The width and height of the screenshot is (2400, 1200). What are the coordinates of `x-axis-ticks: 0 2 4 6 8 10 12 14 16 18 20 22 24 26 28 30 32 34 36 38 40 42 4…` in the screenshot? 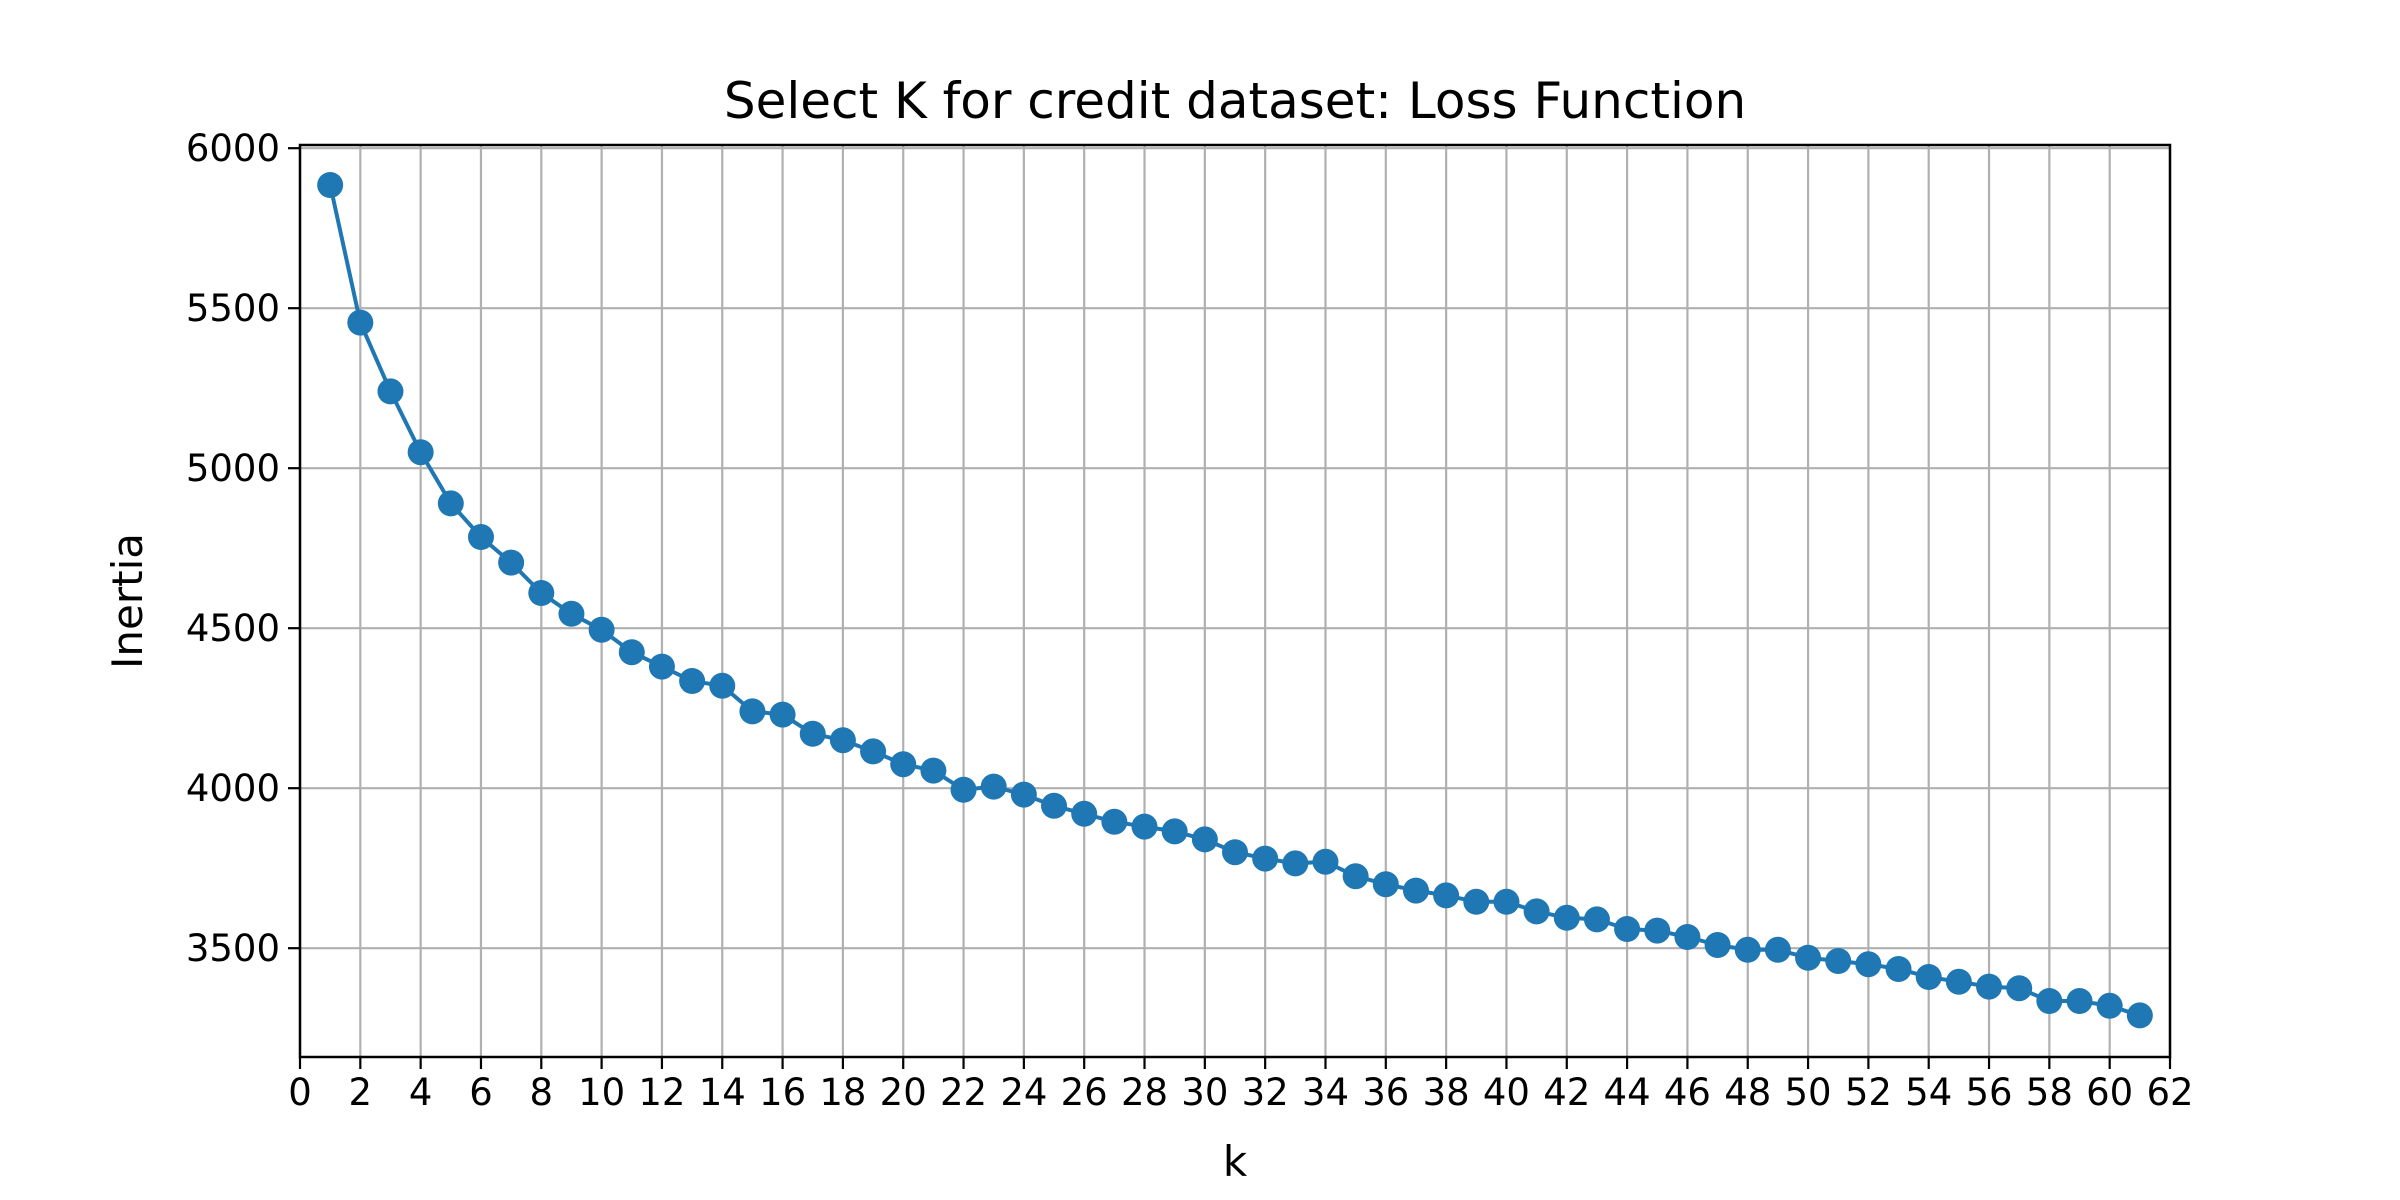 It's located at (1241, 1085).